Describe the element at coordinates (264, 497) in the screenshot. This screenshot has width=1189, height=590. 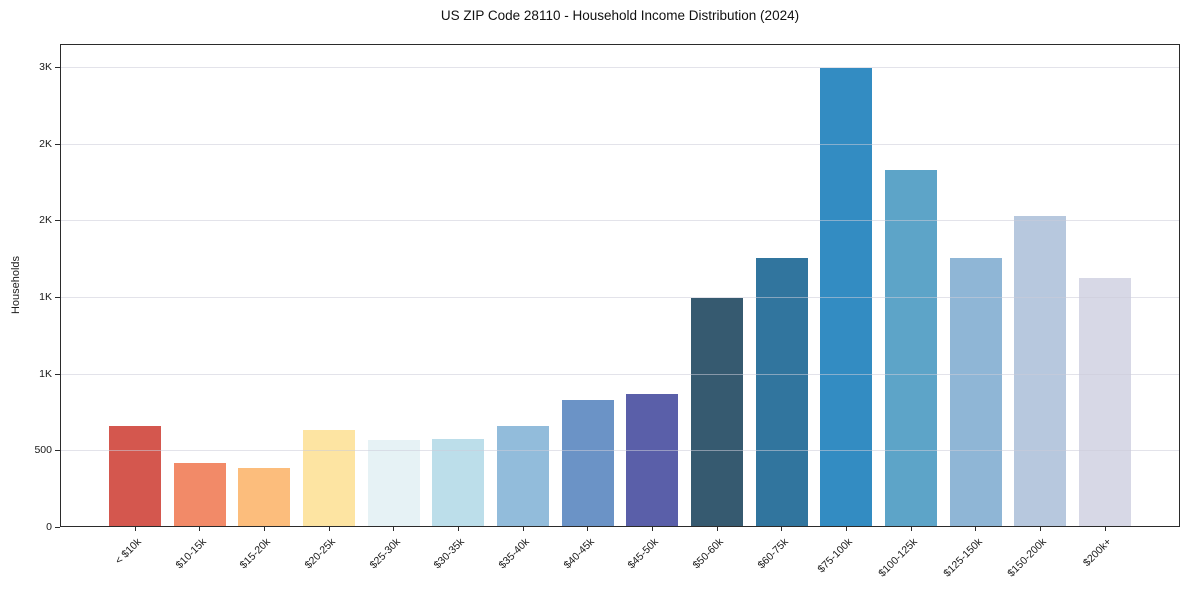
I see `bar-$15-20k` at that location.